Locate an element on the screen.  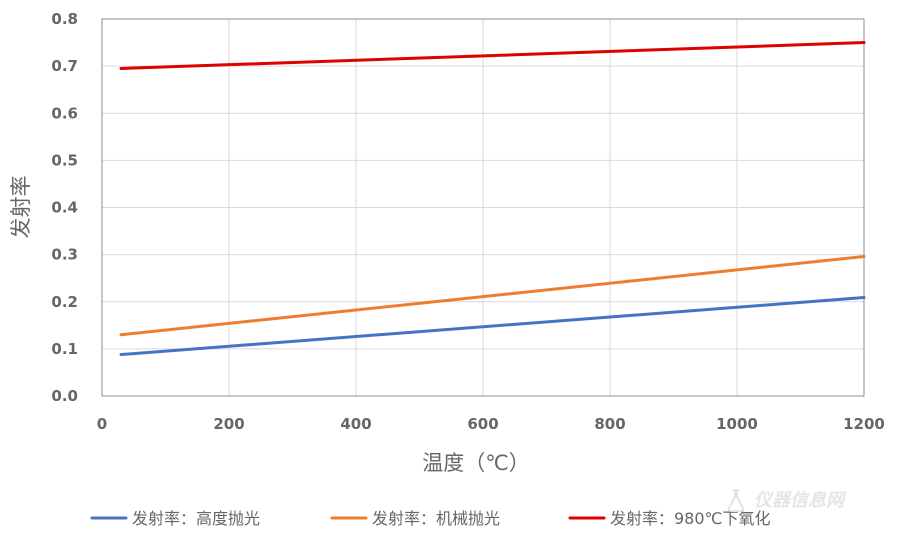
y-tick-label: 0.1 is located at coordinates (64, 349).